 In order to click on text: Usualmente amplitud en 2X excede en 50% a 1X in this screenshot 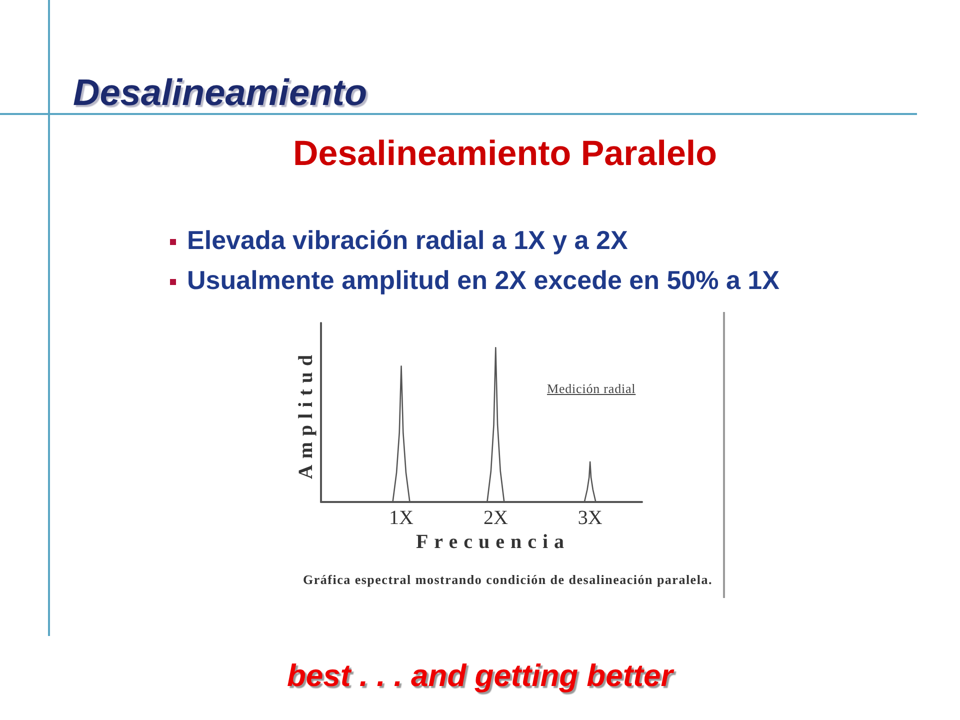, I will do `click(483, 280)`.